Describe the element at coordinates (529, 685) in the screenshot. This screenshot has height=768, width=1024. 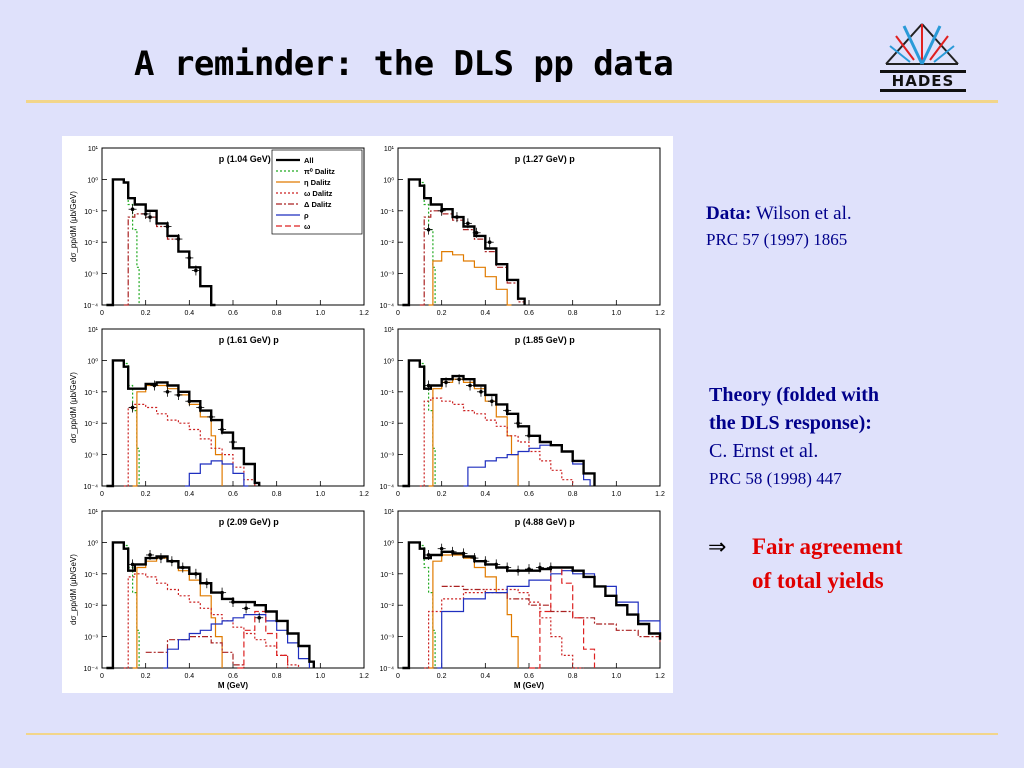
I see `x-axis-label: M (GeV)` at that location.